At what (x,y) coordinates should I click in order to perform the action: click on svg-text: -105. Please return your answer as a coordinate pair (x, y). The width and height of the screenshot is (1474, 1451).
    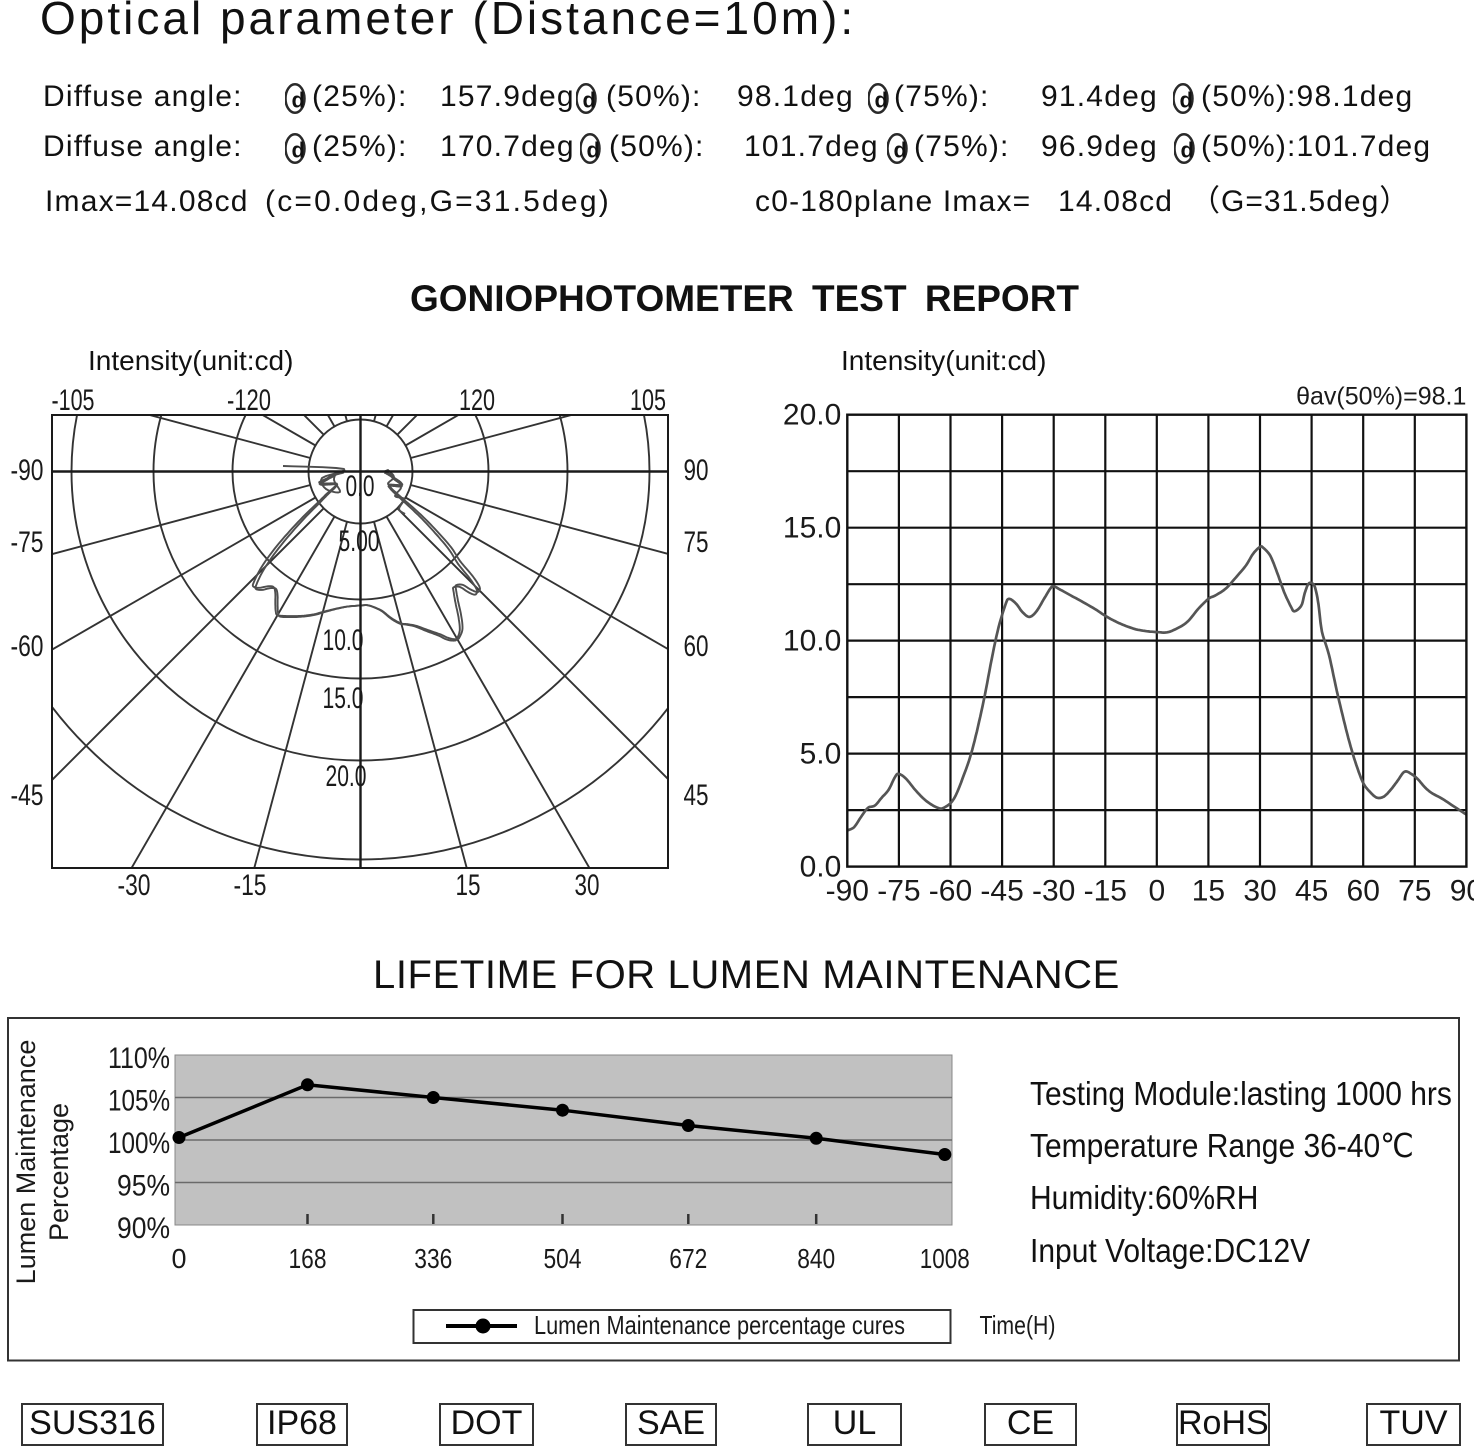
    Looking at the image, I should click on (73, 400).